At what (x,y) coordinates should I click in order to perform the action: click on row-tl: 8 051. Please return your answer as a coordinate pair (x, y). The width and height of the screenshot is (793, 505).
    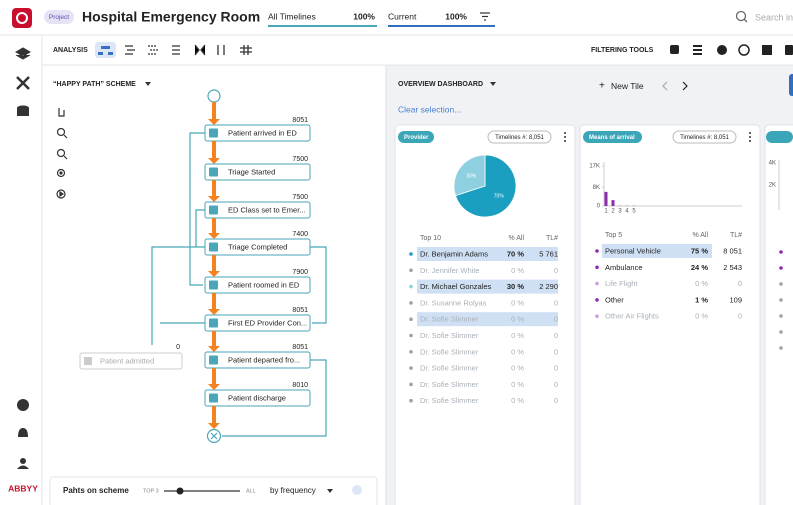
    Looking at the image, I should click on (732, 250).